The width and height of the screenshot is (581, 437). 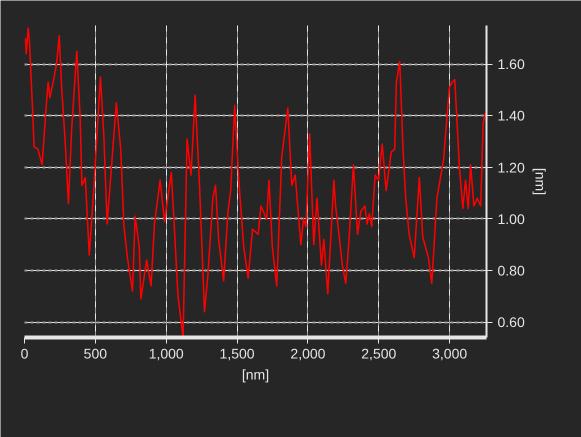 What do you see at coordinates (511, 167) in the screenshot?
I see `y-tick-label: 1.20` at bounding box center [511, 167].